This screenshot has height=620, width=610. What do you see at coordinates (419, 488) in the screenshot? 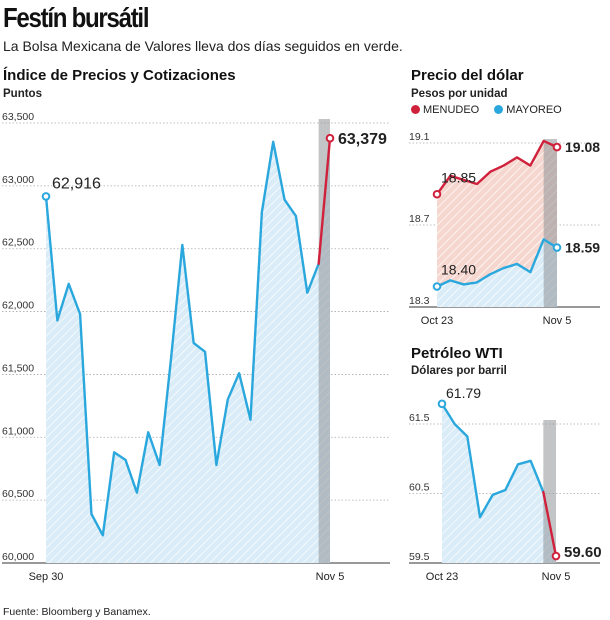
I see `petroleo-ytick-label: 60.5` at bounding box center [419, 488].